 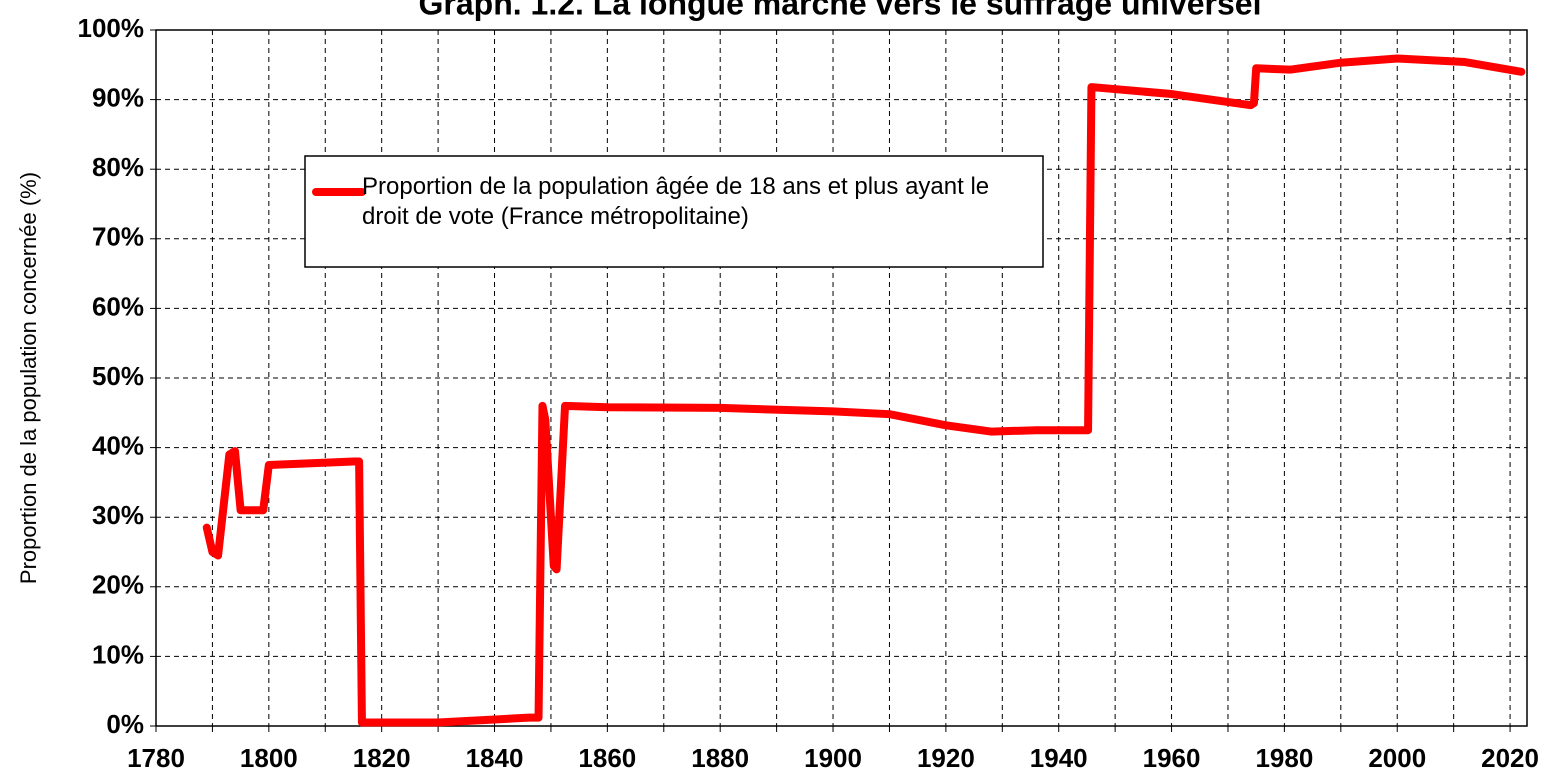 What do you see at coordinates (118, 585) in the screenshot?
I see `y-tick-label: 20%` at bounding box center [118, 585].